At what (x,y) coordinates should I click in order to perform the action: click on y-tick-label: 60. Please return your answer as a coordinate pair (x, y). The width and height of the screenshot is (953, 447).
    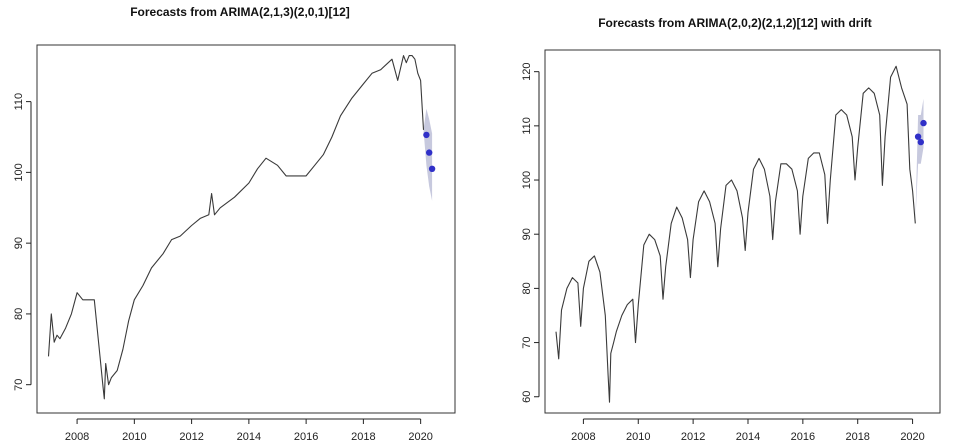
    Looking at the image, I should click on (527, 397).